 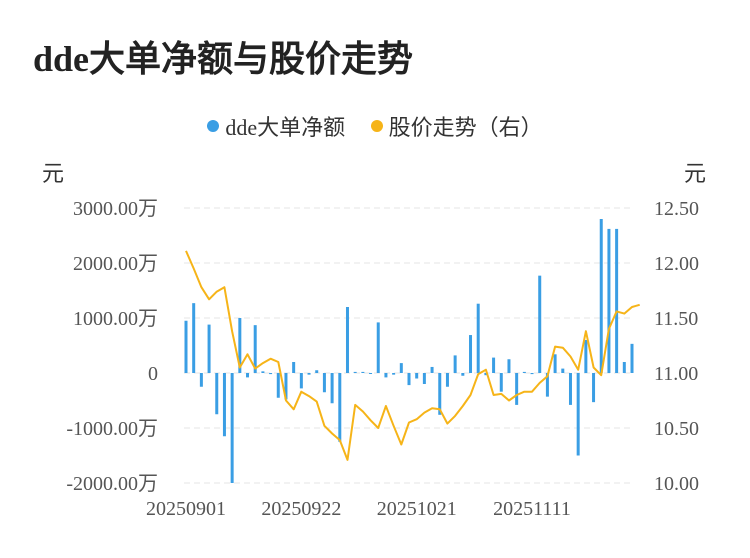 What do you see at coordinates (153, 374) in the screenshot?
I see `y-left-tick-label: 0` at bounding box center [153, 374].